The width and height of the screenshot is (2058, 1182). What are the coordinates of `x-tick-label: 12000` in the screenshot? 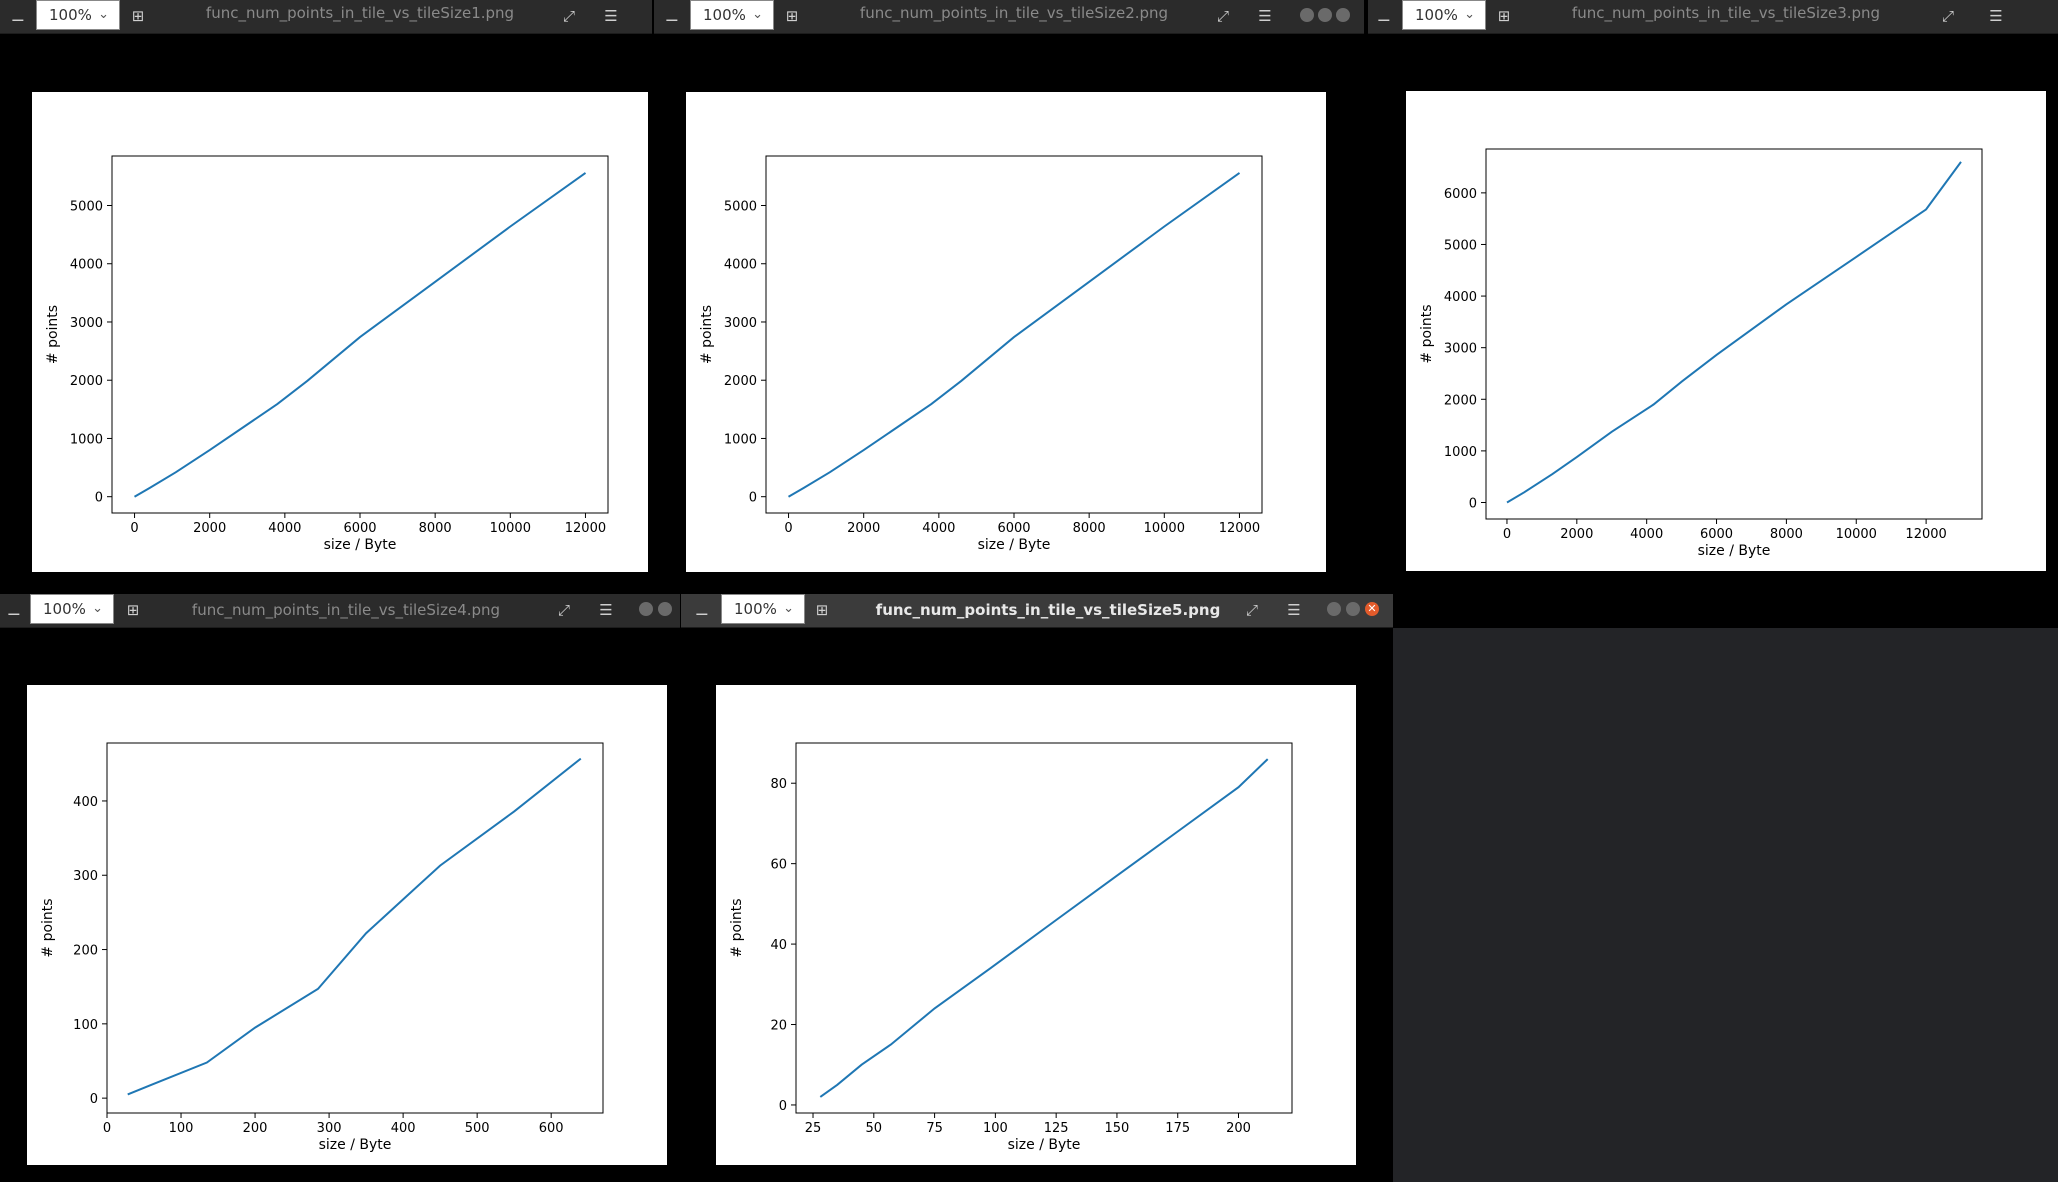 It's located at (585, 528).